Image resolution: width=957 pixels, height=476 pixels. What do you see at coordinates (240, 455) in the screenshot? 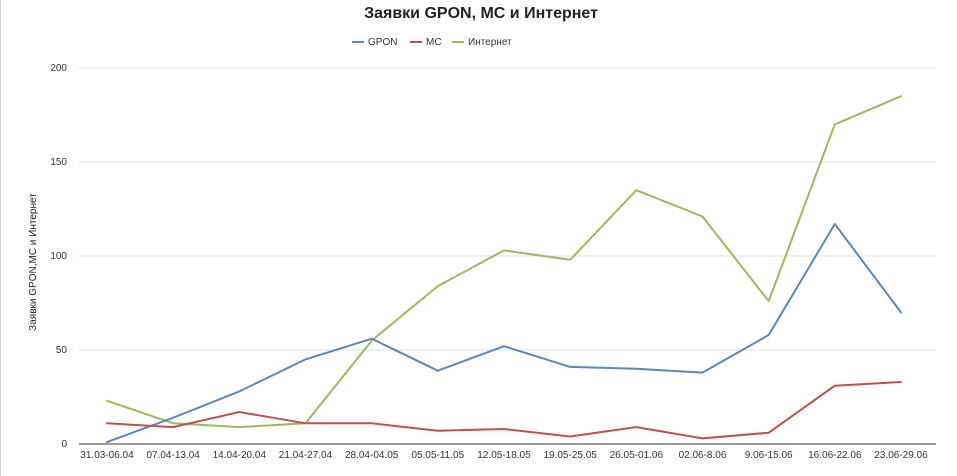
I see `x-tick-label: 14.04-20.04` at bounding box center [240, 455].